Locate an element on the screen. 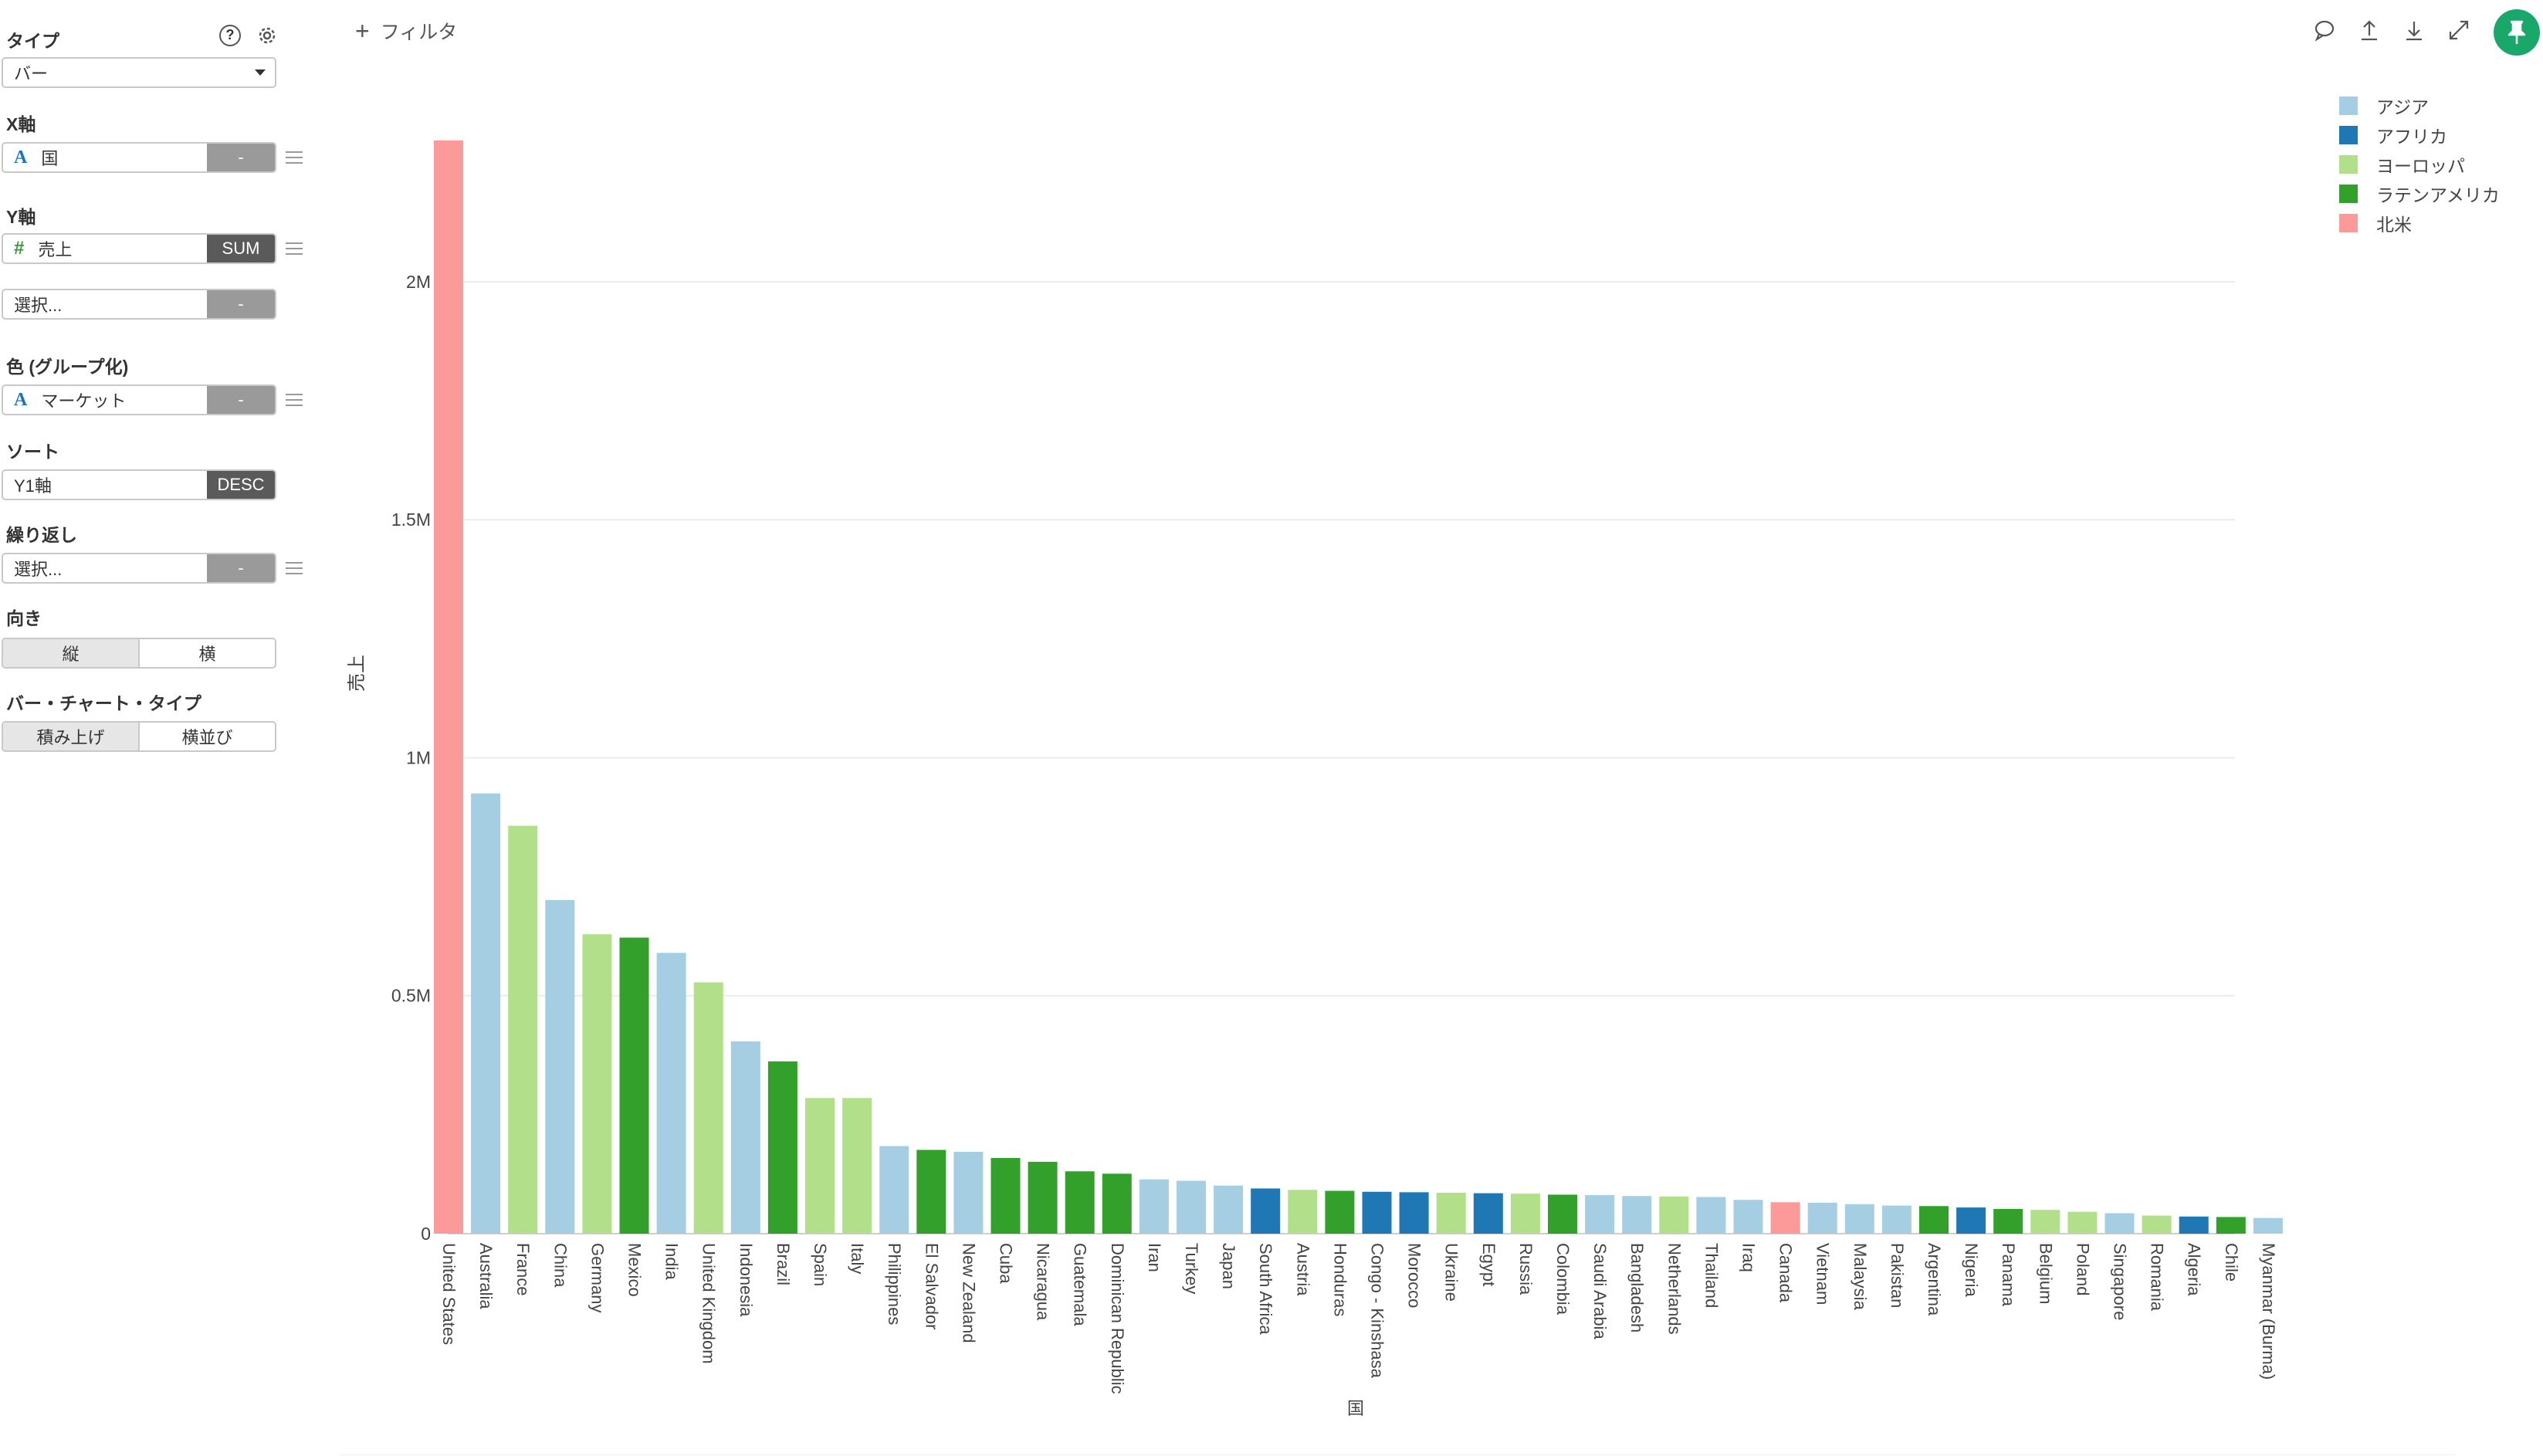 This screenshot has height=1456, width=2543. bar-chile is located at coordinates (2231, 1226).